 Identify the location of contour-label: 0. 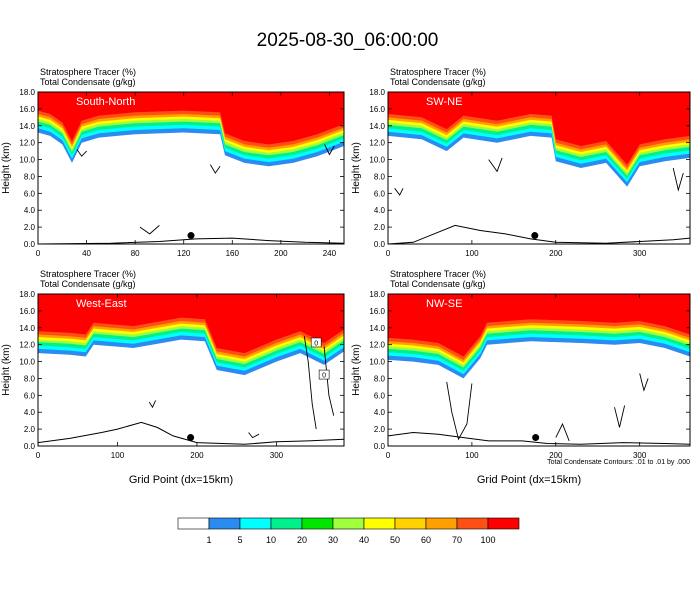
(316, 343).